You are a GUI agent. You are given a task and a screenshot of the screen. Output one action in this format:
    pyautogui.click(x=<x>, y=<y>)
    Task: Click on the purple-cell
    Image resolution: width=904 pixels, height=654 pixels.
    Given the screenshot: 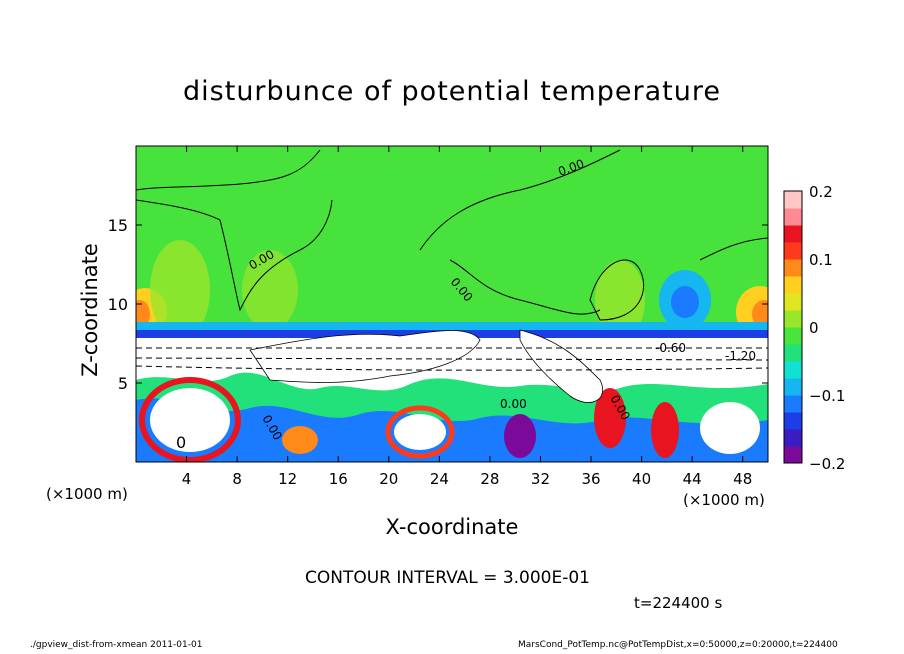 What is the action you would take?
    pyautogui.click(x=520, y=436)
    